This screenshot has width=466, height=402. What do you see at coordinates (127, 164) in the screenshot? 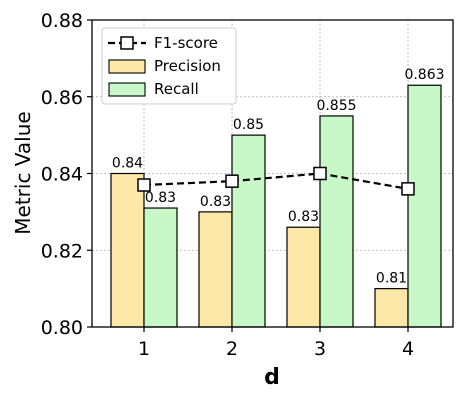
I see `precision-value-label: 0.84` at bounding box center [127, 164].